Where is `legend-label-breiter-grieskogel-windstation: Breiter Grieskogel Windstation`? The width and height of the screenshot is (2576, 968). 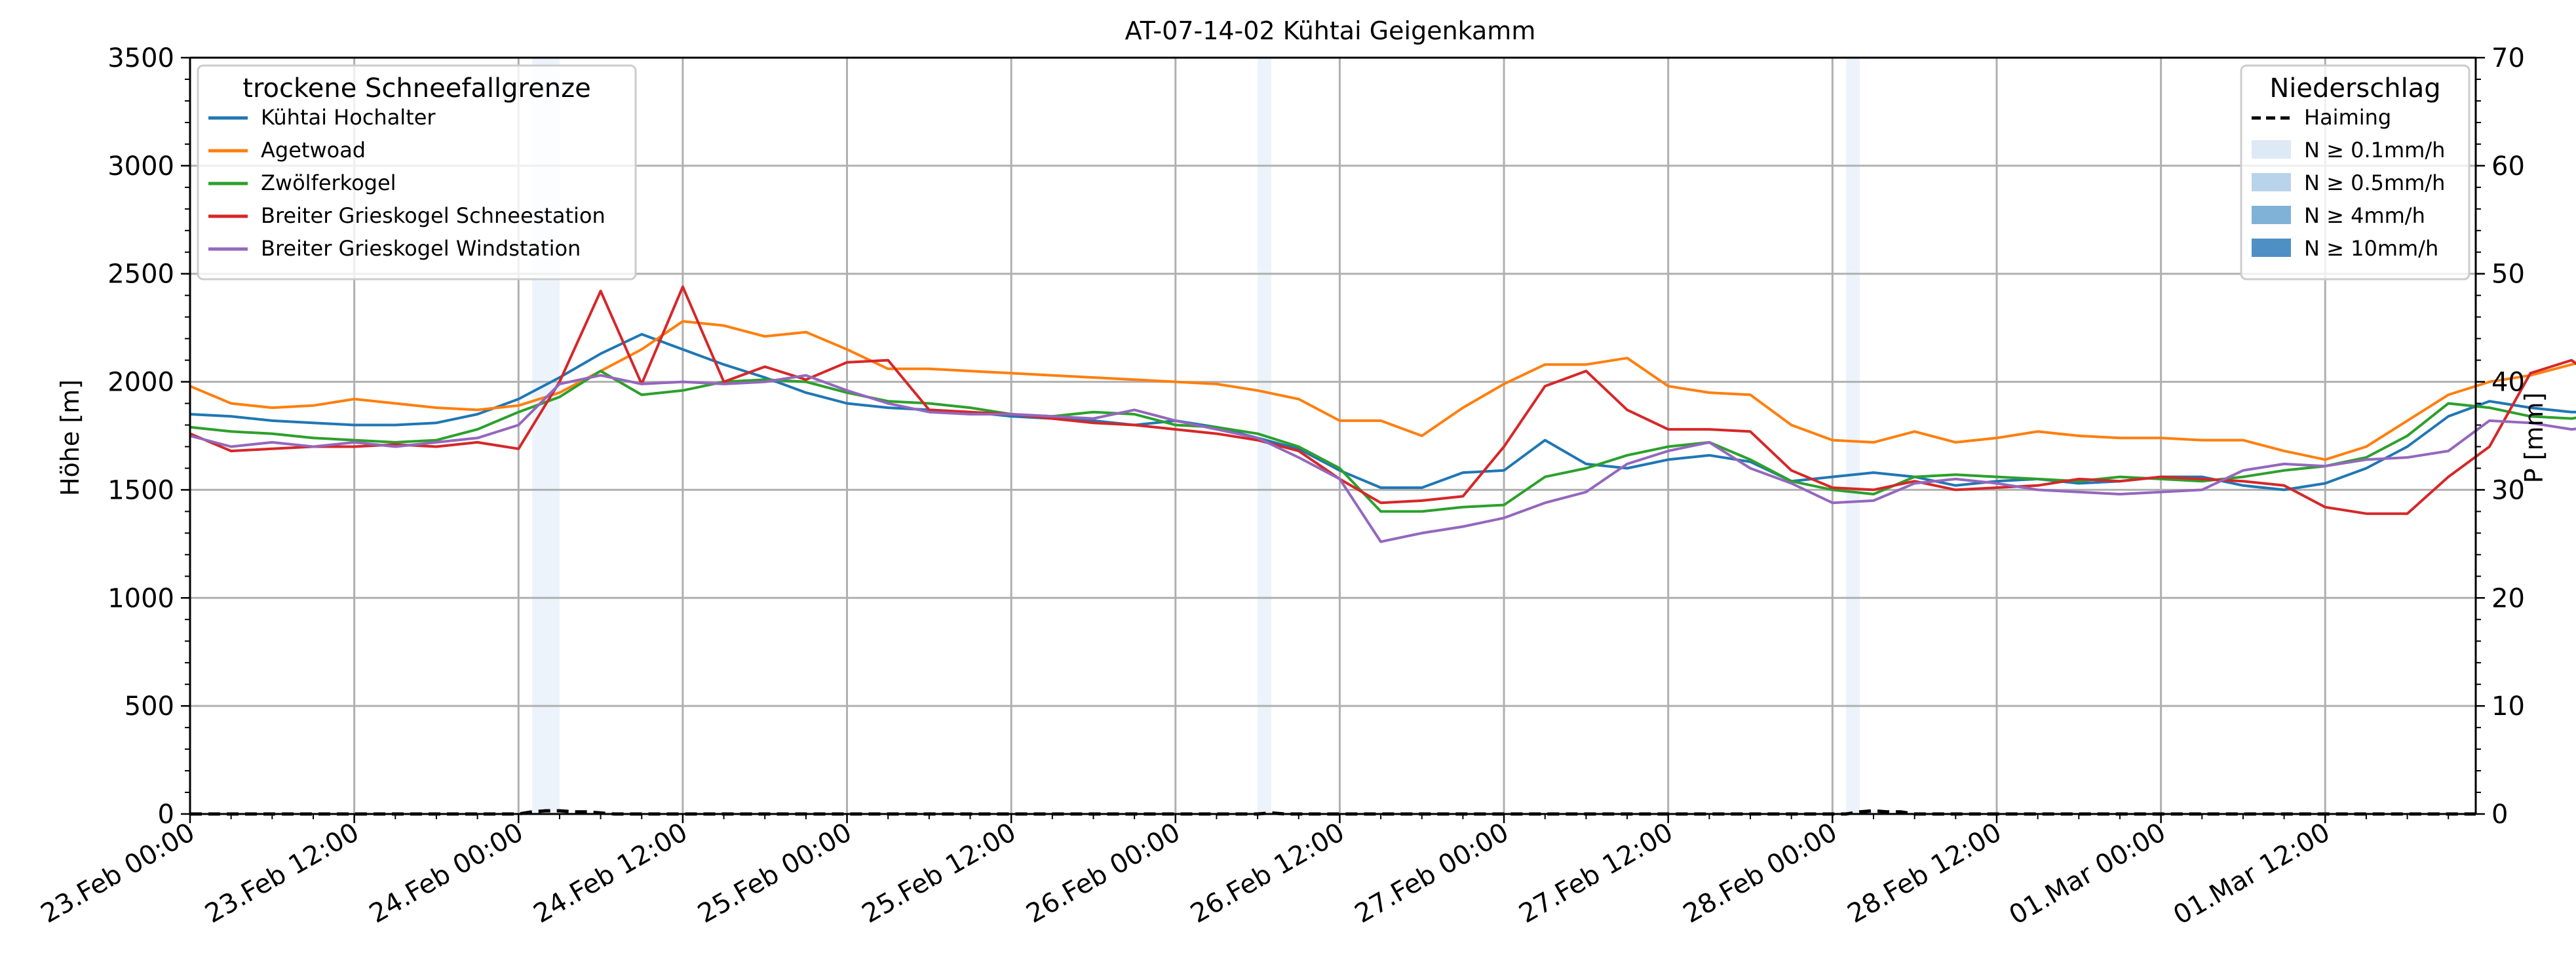
legend-label-breiter-grieskogel-windstation: Breiter Grieskogel Windstation is located at coordinates (421, 249).